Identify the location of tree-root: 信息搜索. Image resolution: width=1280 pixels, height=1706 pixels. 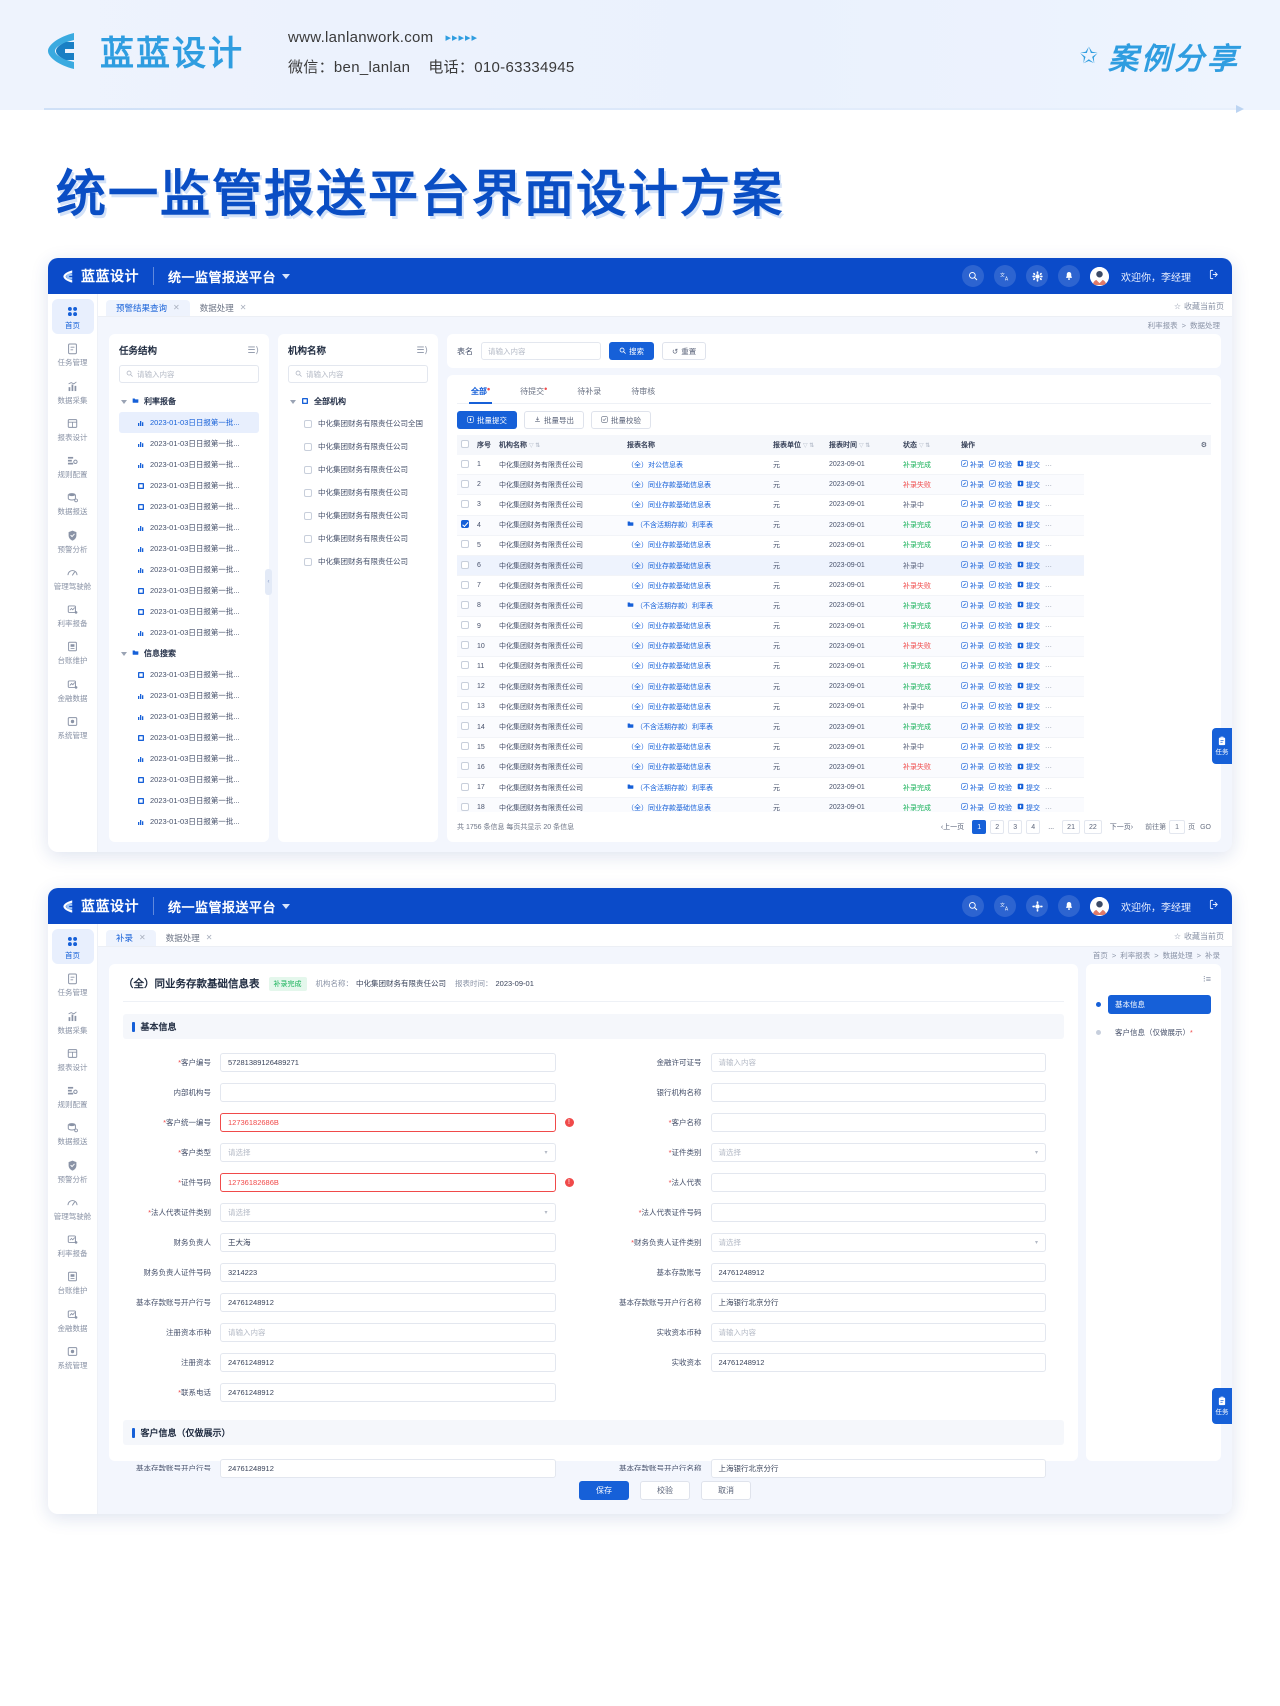
(189, 653).